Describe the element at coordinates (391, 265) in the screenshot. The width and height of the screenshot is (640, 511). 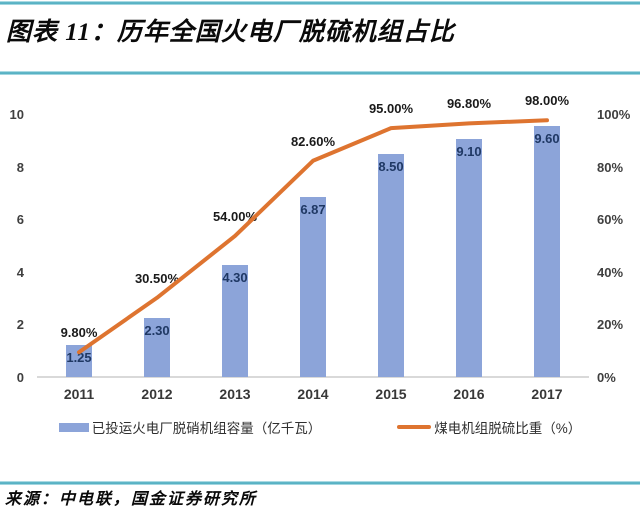
I see `bar-2015` at that location.